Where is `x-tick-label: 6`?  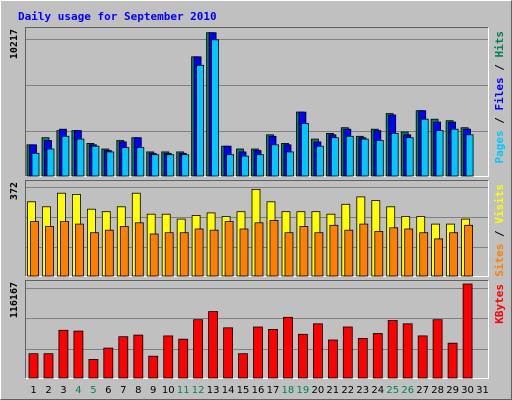
x-tick-label: 6 is located at coordinates (108, 390).